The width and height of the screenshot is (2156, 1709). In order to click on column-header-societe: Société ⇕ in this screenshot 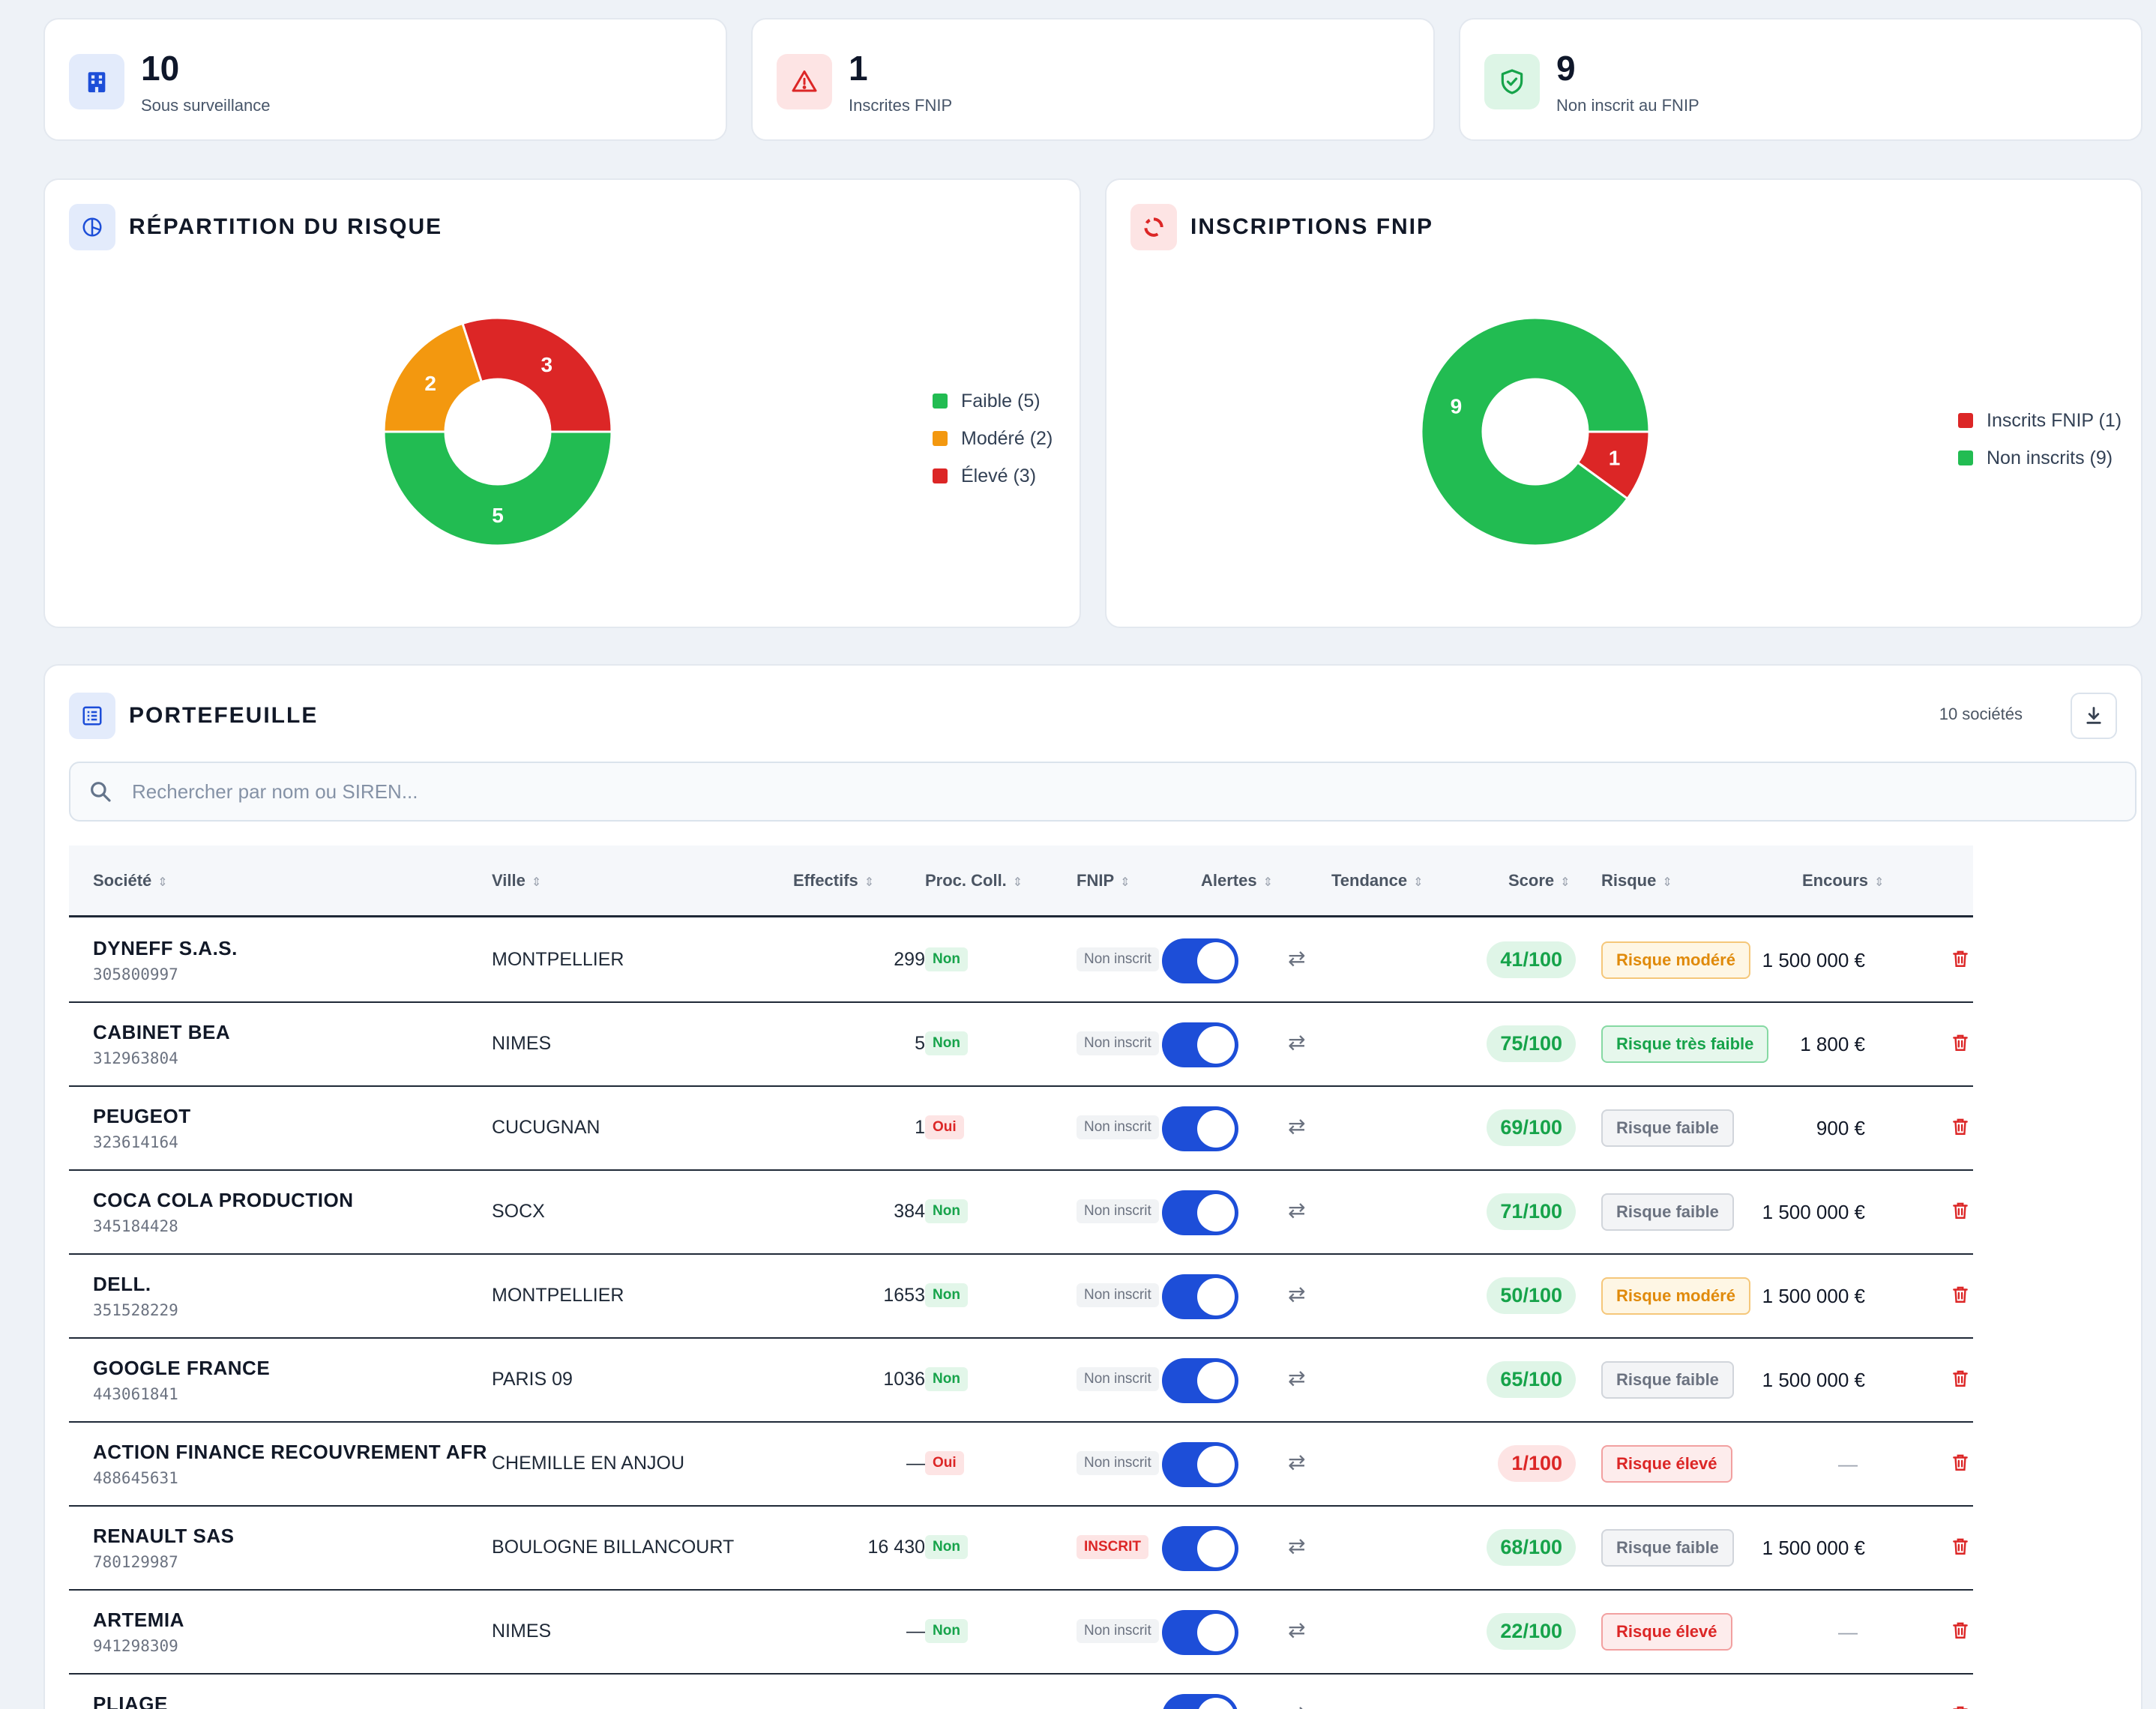, I will do `click(130, 880)`.